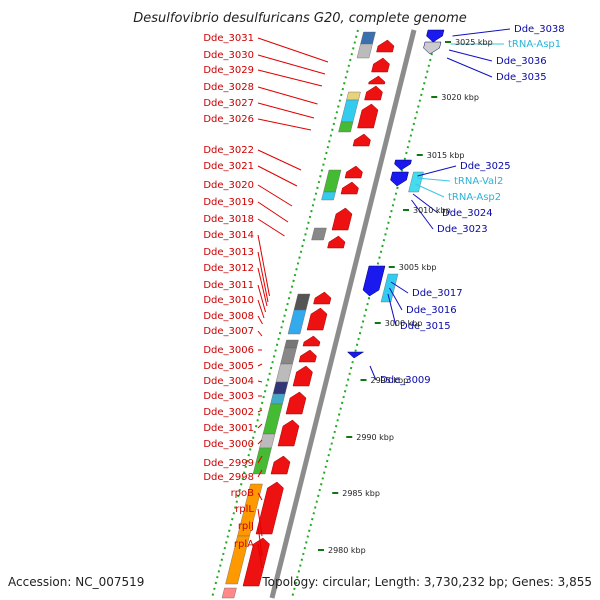  Describe the element at coordinates (485, 166) in the screenshot. I see `right-gene-label: Dde_3025` at that location.